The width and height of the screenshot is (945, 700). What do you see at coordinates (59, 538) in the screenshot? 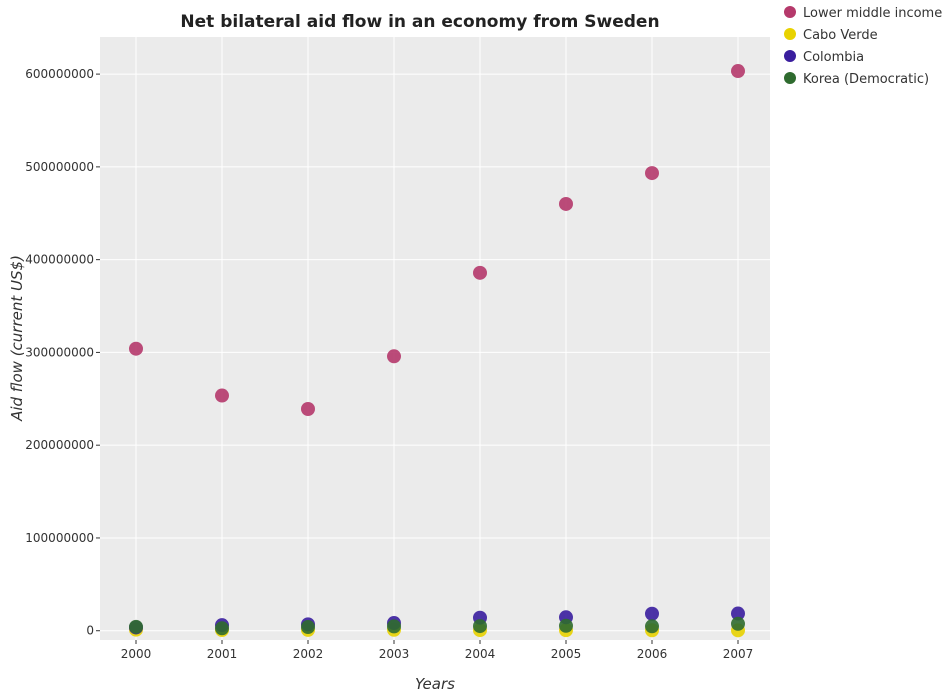
I see `y-tick-label: 100000000` at bounding box center [59, 538].